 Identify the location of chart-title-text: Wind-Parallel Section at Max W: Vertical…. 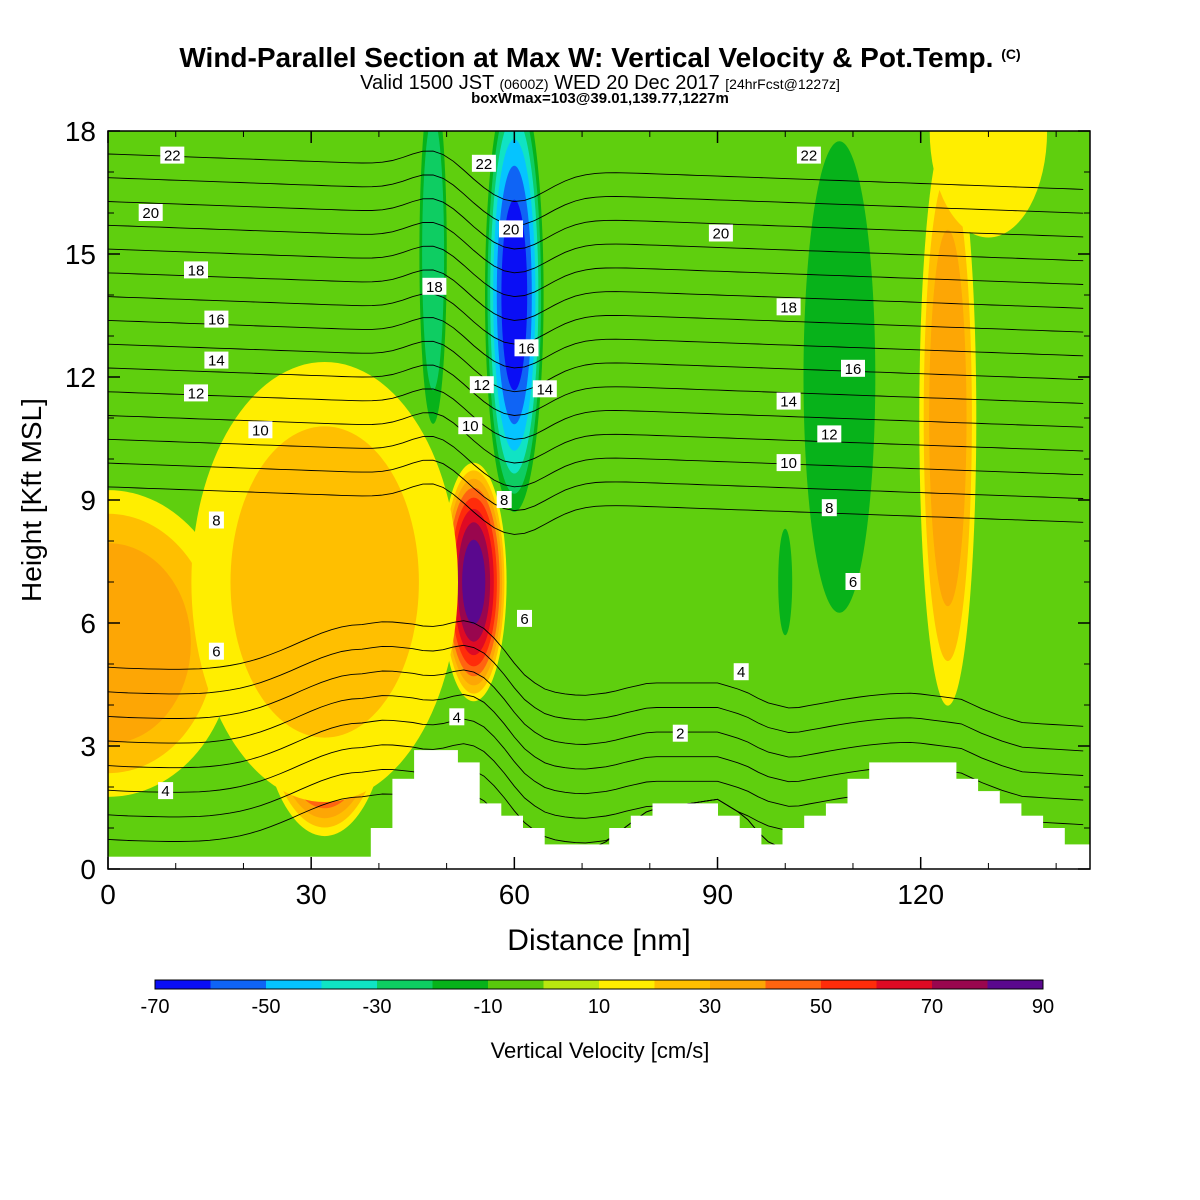
(586, 57).